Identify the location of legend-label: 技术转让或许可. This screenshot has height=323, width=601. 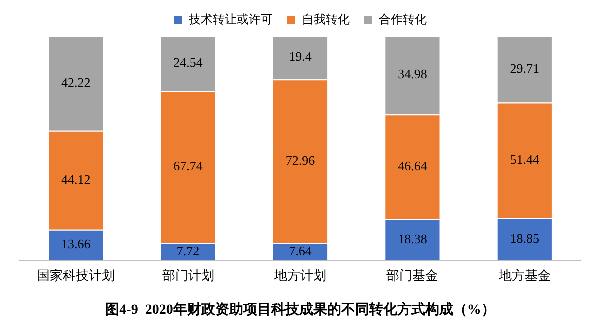
(230, 19).